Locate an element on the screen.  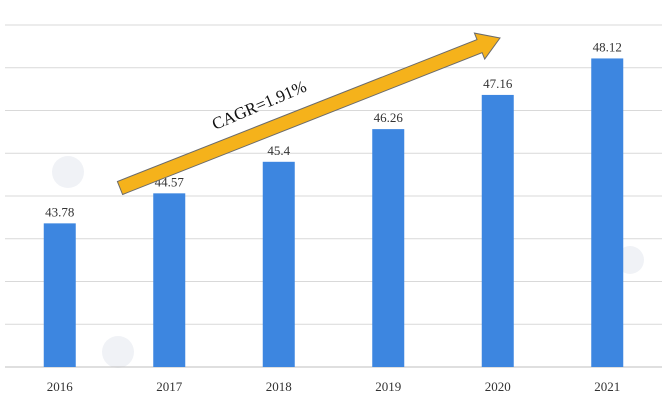
x-tick-2020: 2020 is located at coordinates (498, 386).